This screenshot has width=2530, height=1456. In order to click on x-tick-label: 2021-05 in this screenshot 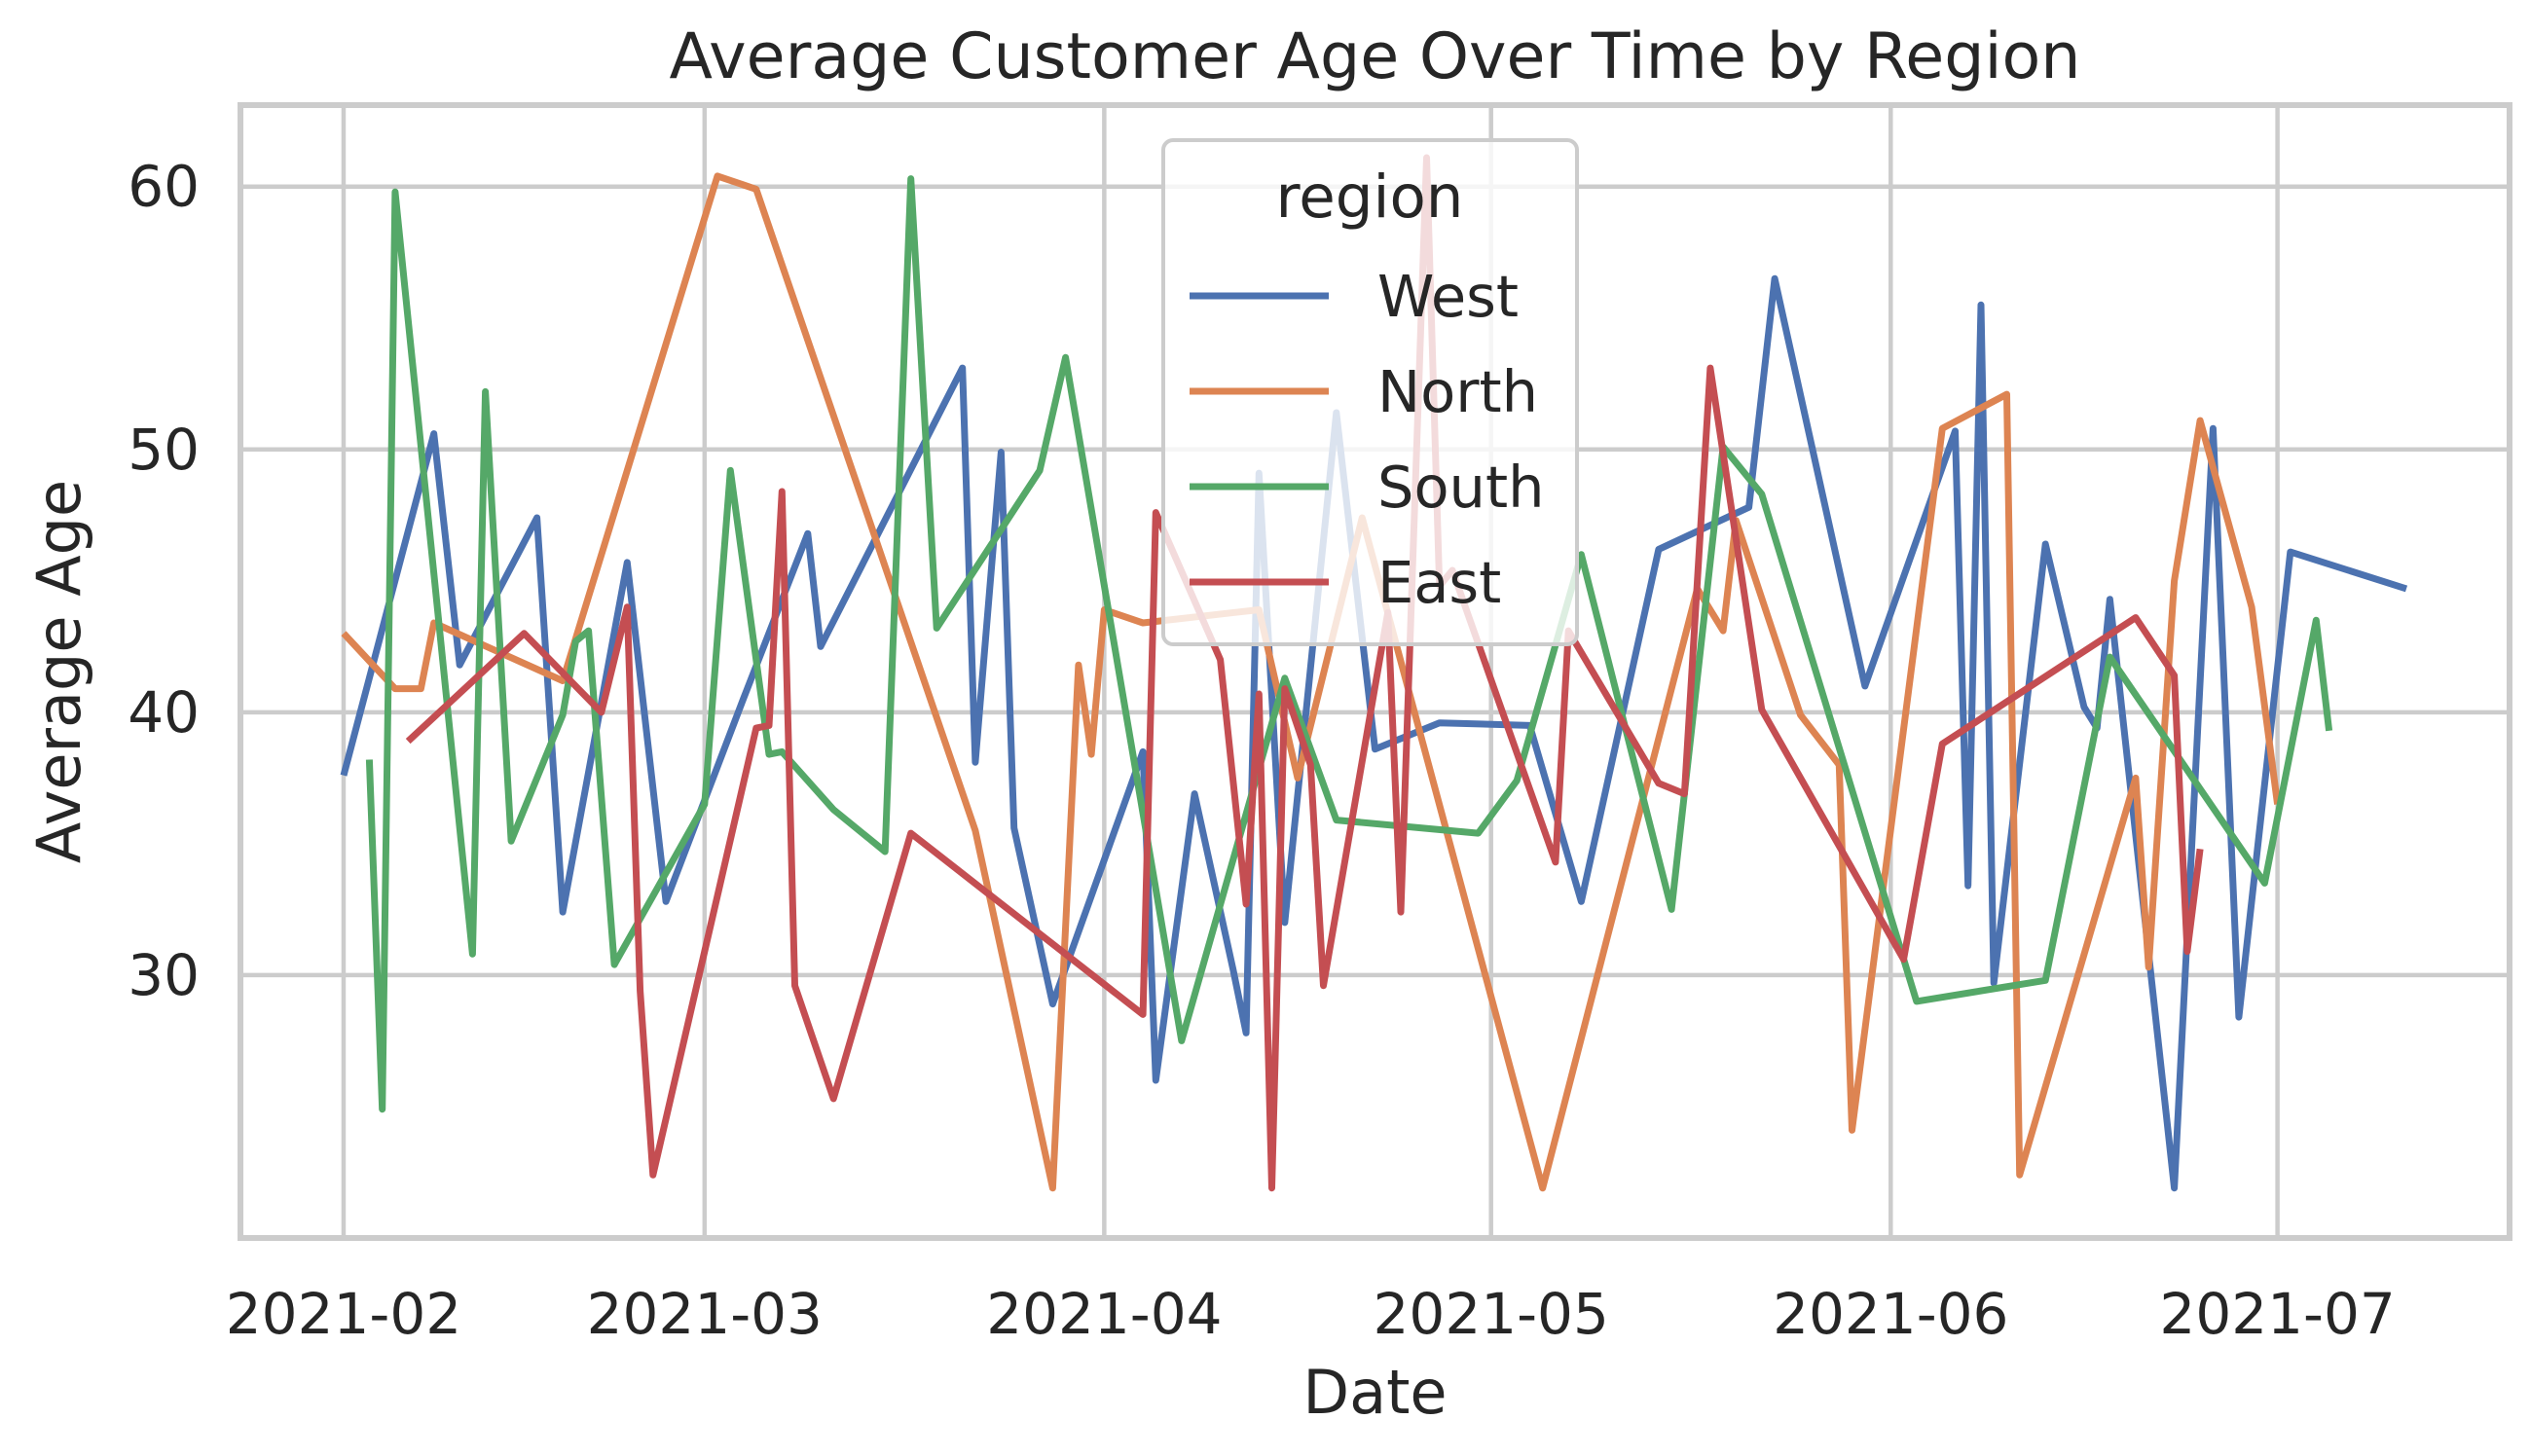, I will do `click(1491, 1314)`.